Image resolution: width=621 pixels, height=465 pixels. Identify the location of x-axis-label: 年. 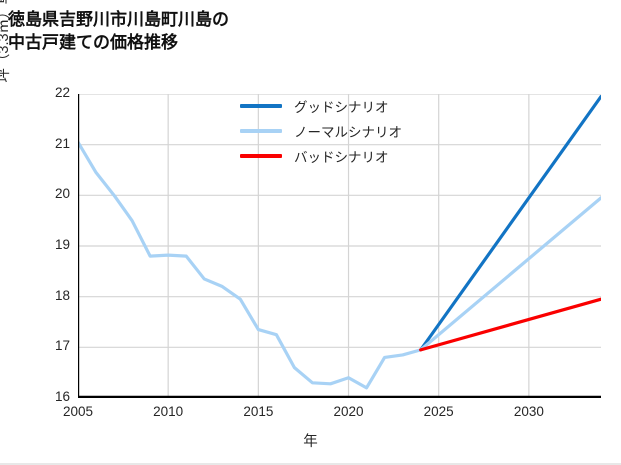
(310, 442).